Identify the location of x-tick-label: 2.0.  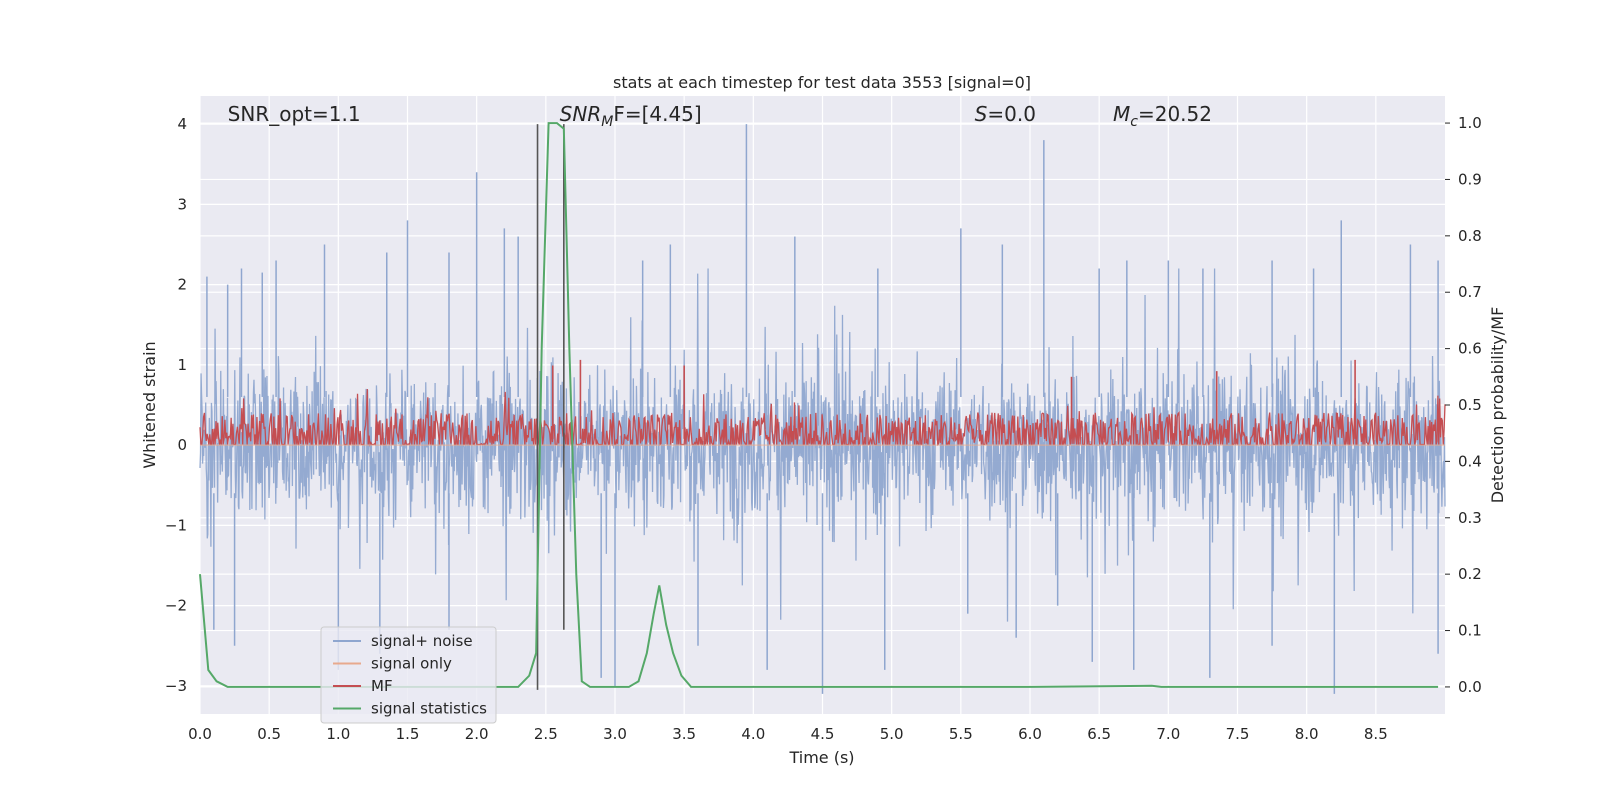
(477, 734).